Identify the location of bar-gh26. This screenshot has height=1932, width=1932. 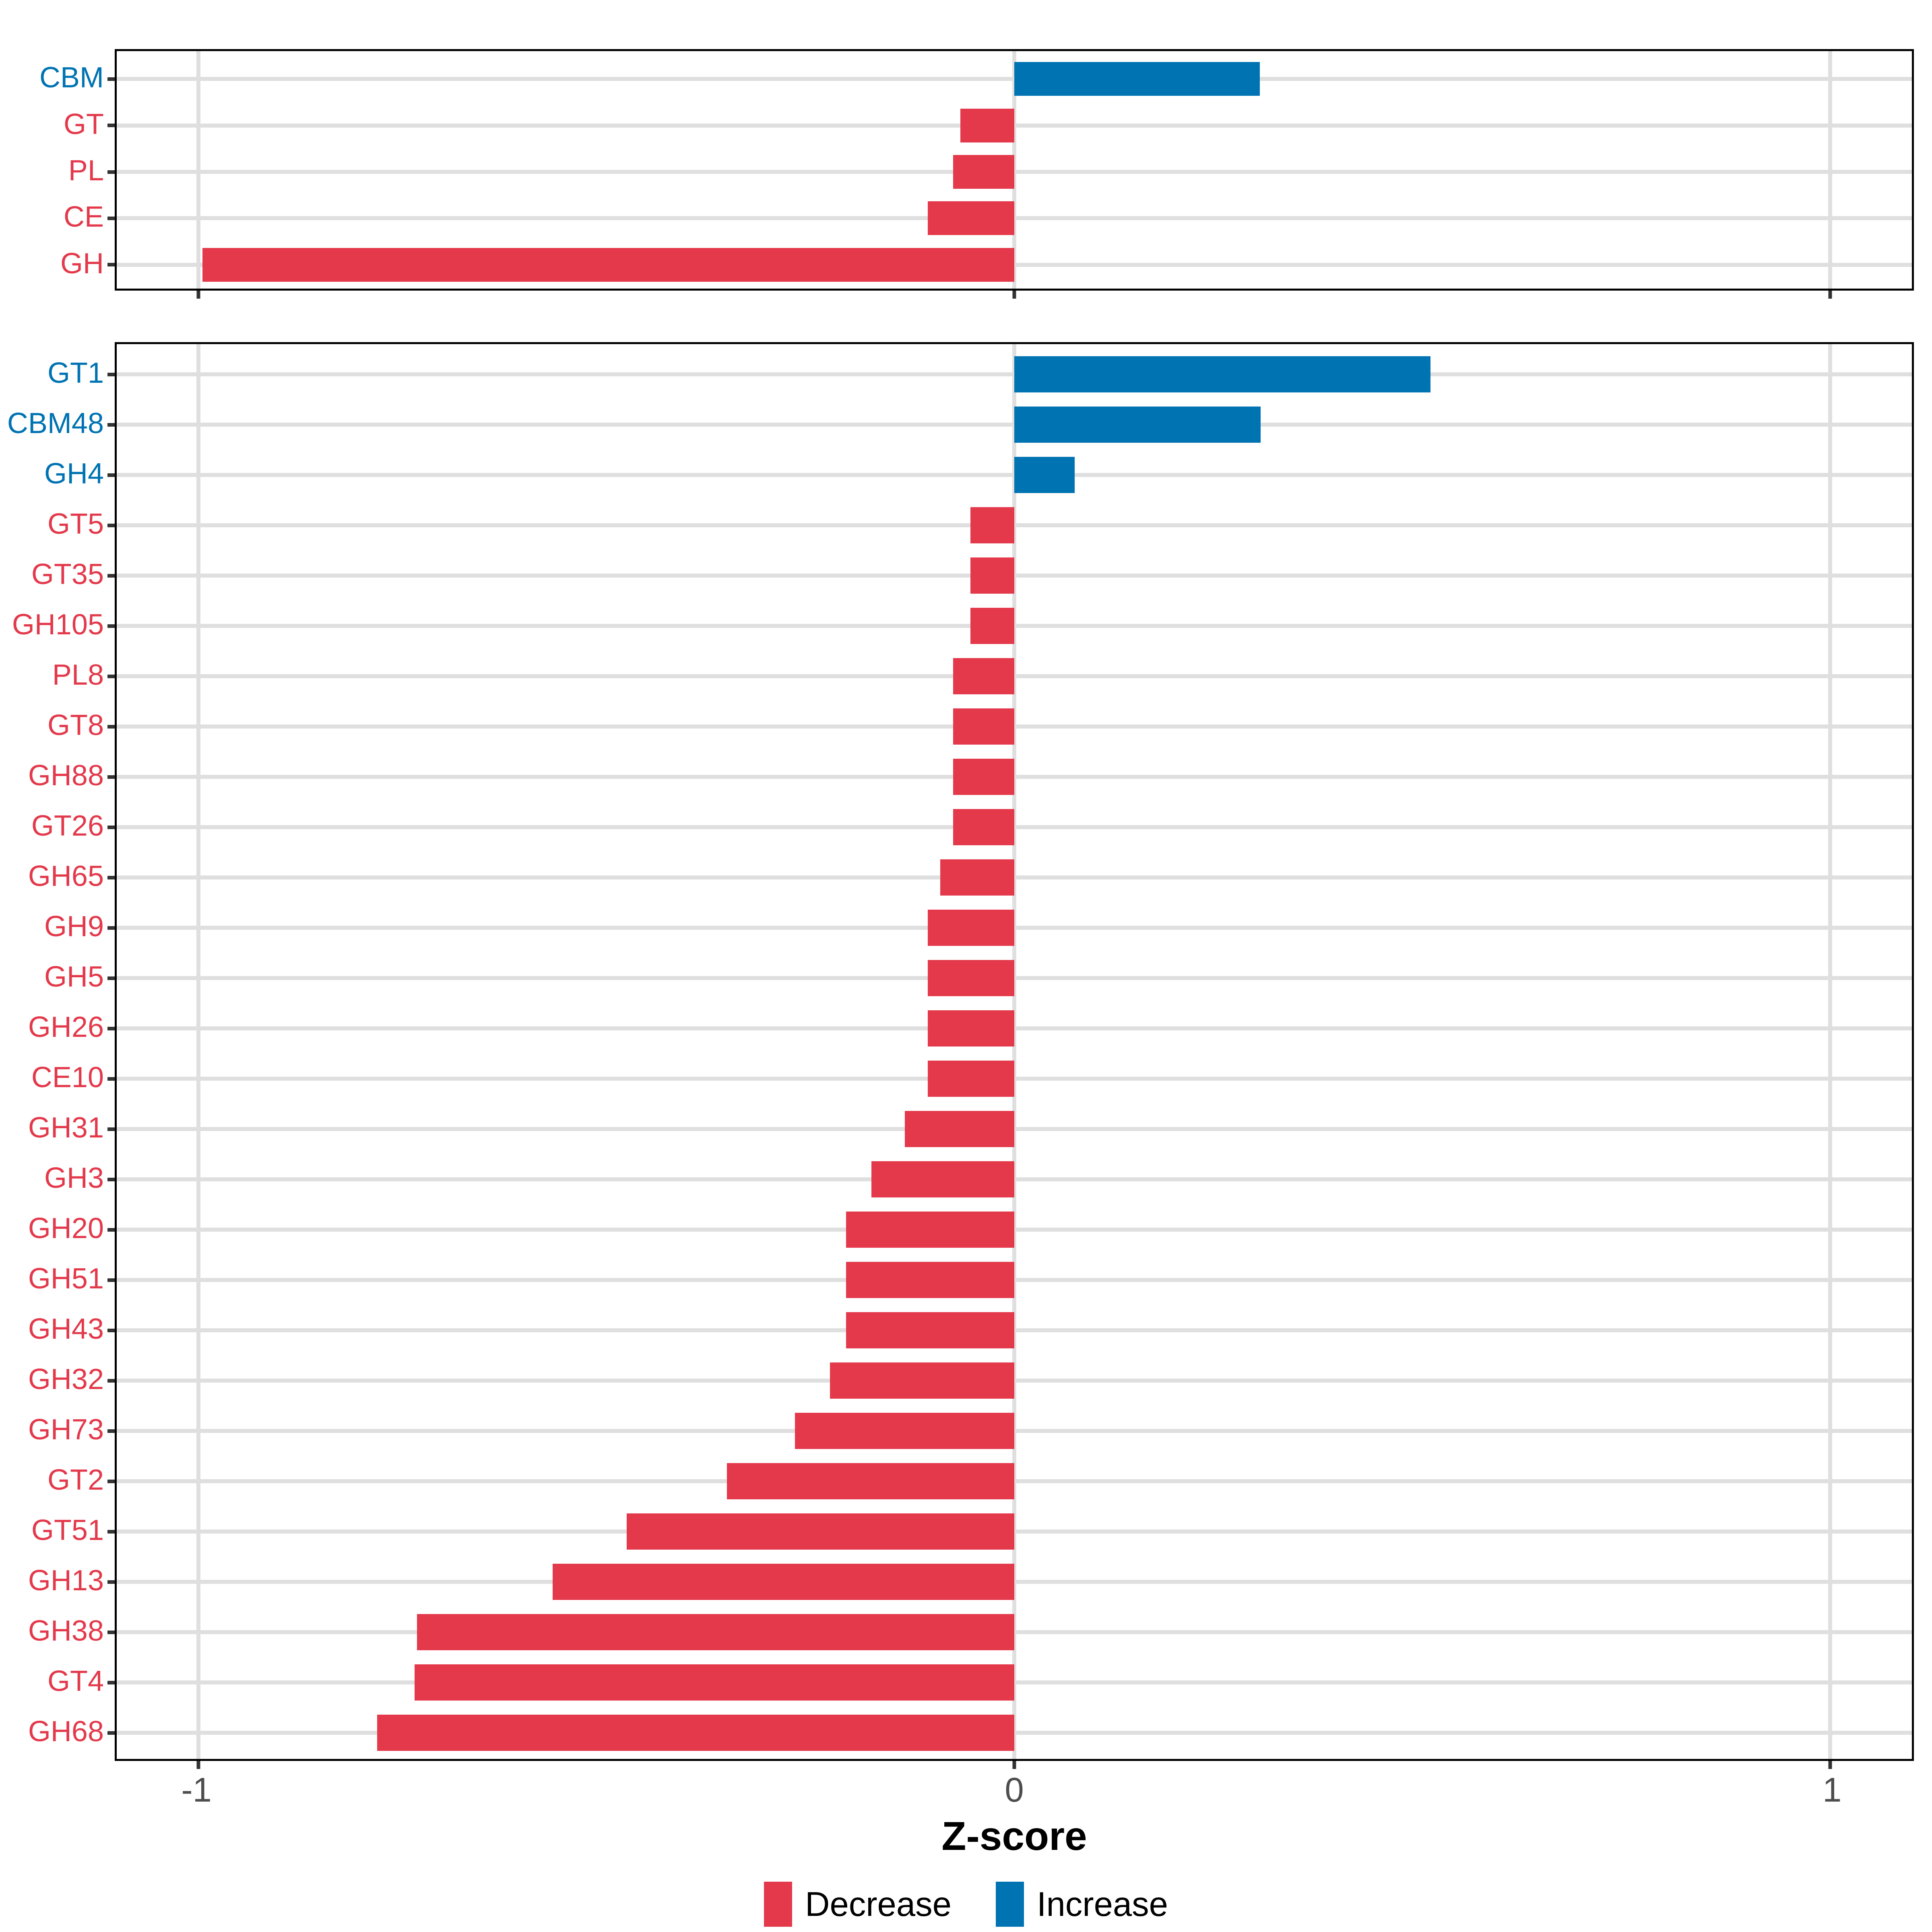
(971, 1028).